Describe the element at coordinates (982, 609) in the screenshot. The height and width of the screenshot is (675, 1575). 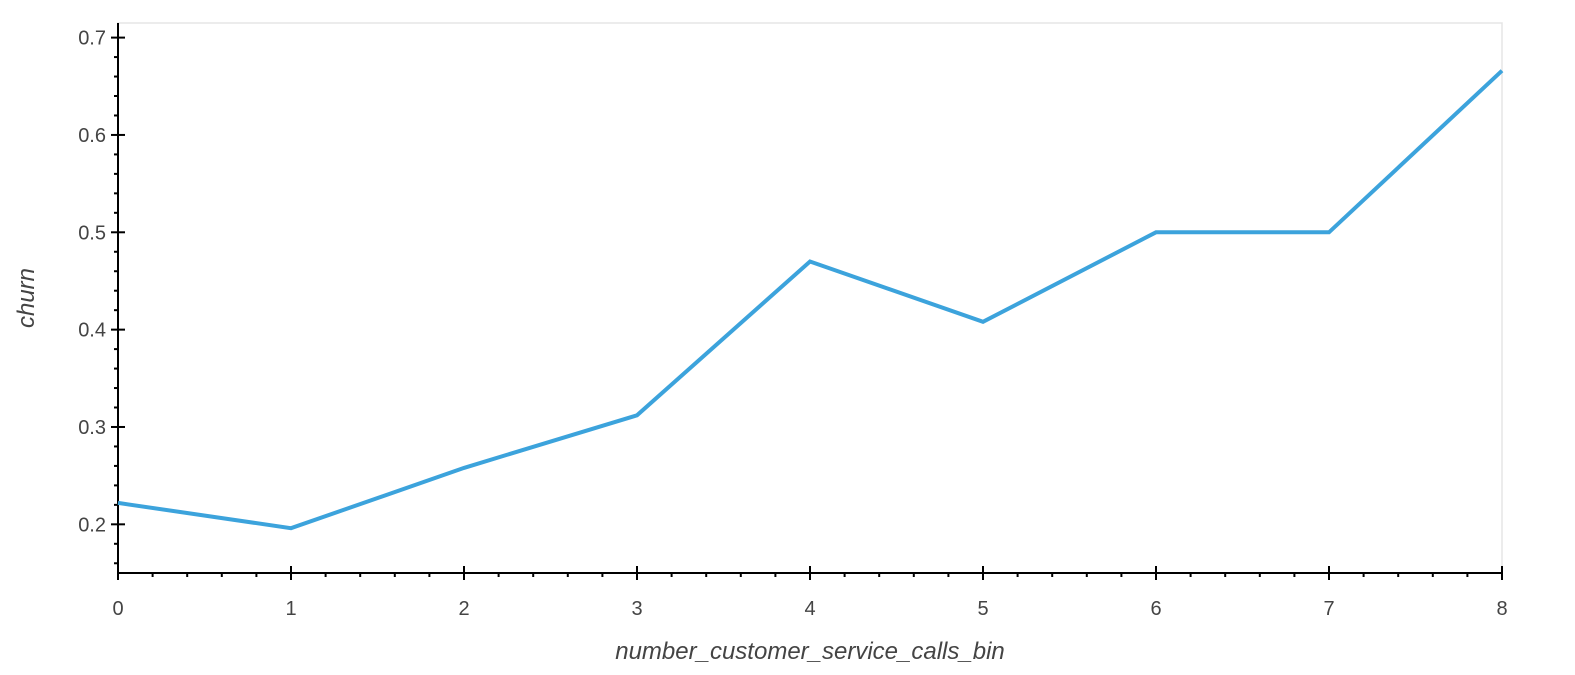
I see `x-tick-label: 5` at that location.